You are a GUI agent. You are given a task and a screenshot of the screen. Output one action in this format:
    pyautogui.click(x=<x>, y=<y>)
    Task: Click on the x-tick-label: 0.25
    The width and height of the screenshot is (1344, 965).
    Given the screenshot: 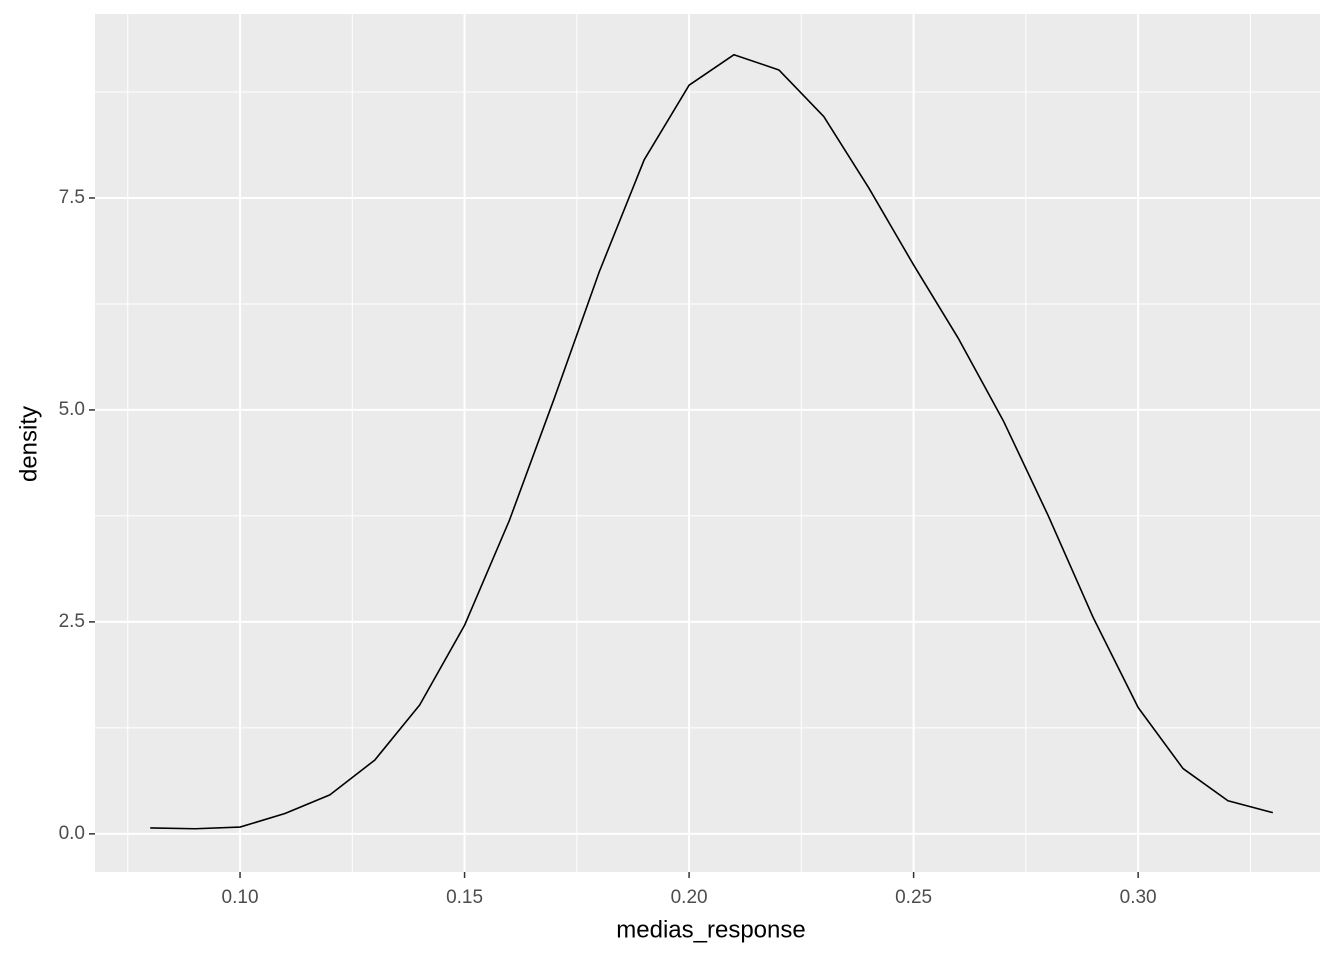 What is the action you would take?
    pyautogui.click(x=913, y=897)
    